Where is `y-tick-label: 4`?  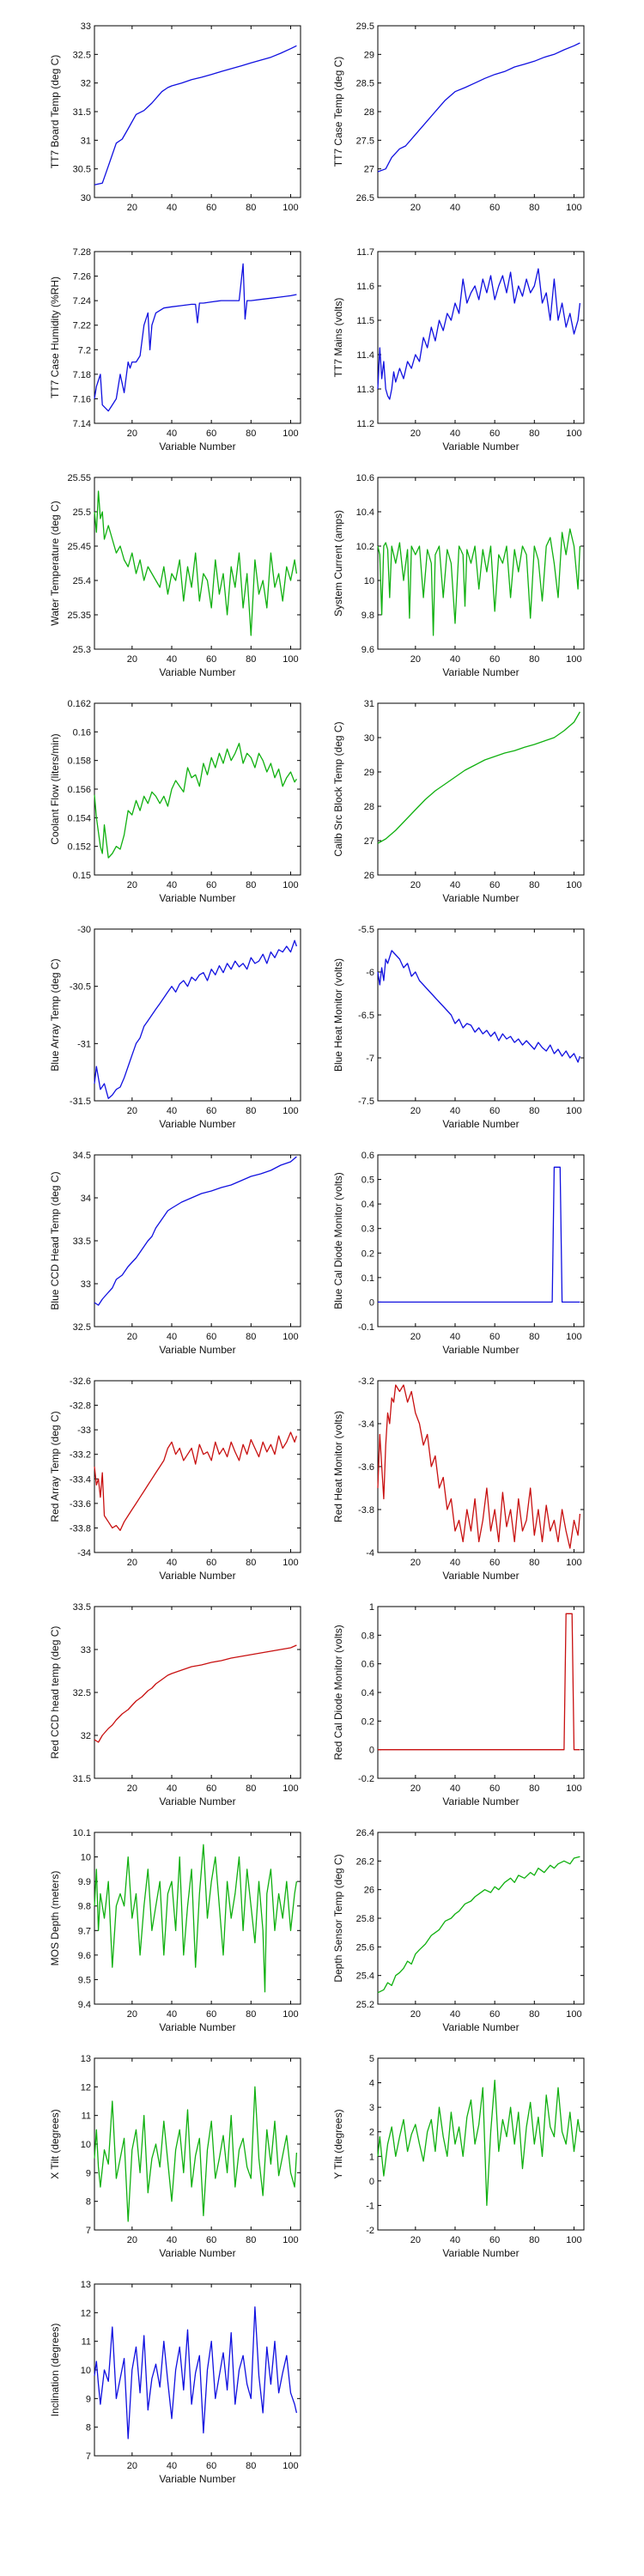 y-tick-label: 4 is located at coordinates (371, 2084).